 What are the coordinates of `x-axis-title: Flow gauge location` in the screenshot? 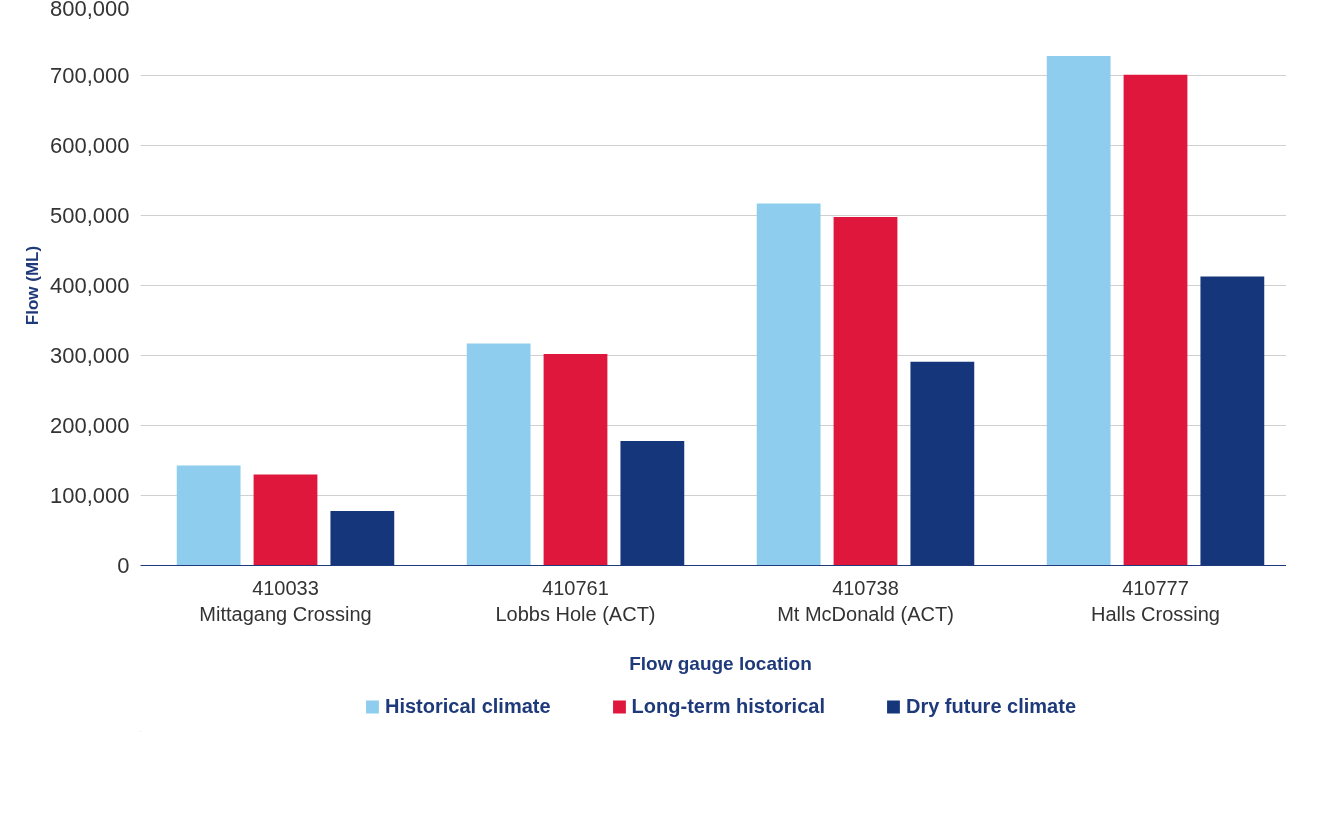 It's located at (720, 663).